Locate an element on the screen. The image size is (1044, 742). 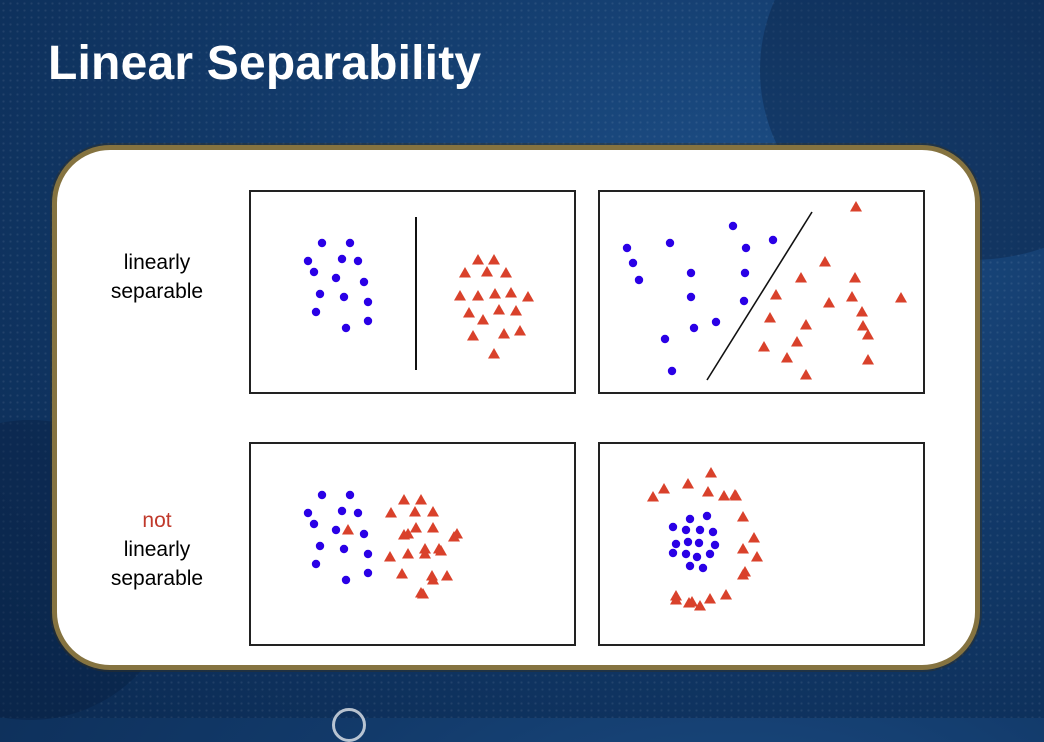
decision-boundary-line is located at coordinates (759, 296).